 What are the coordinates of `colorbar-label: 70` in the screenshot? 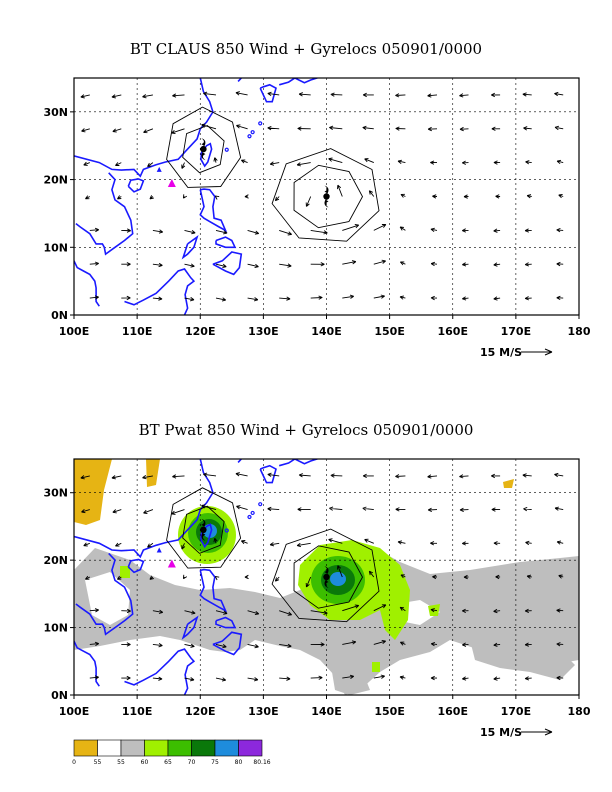 It's located at (192, 762).